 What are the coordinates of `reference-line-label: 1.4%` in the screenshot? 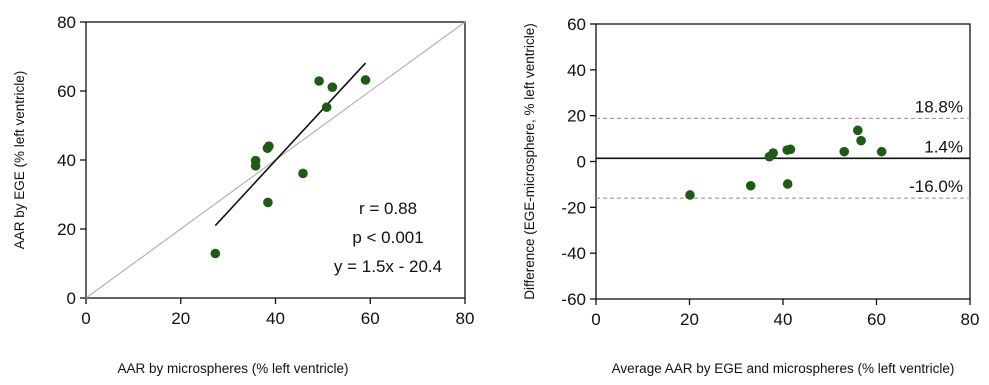 It's located at (943, 146).